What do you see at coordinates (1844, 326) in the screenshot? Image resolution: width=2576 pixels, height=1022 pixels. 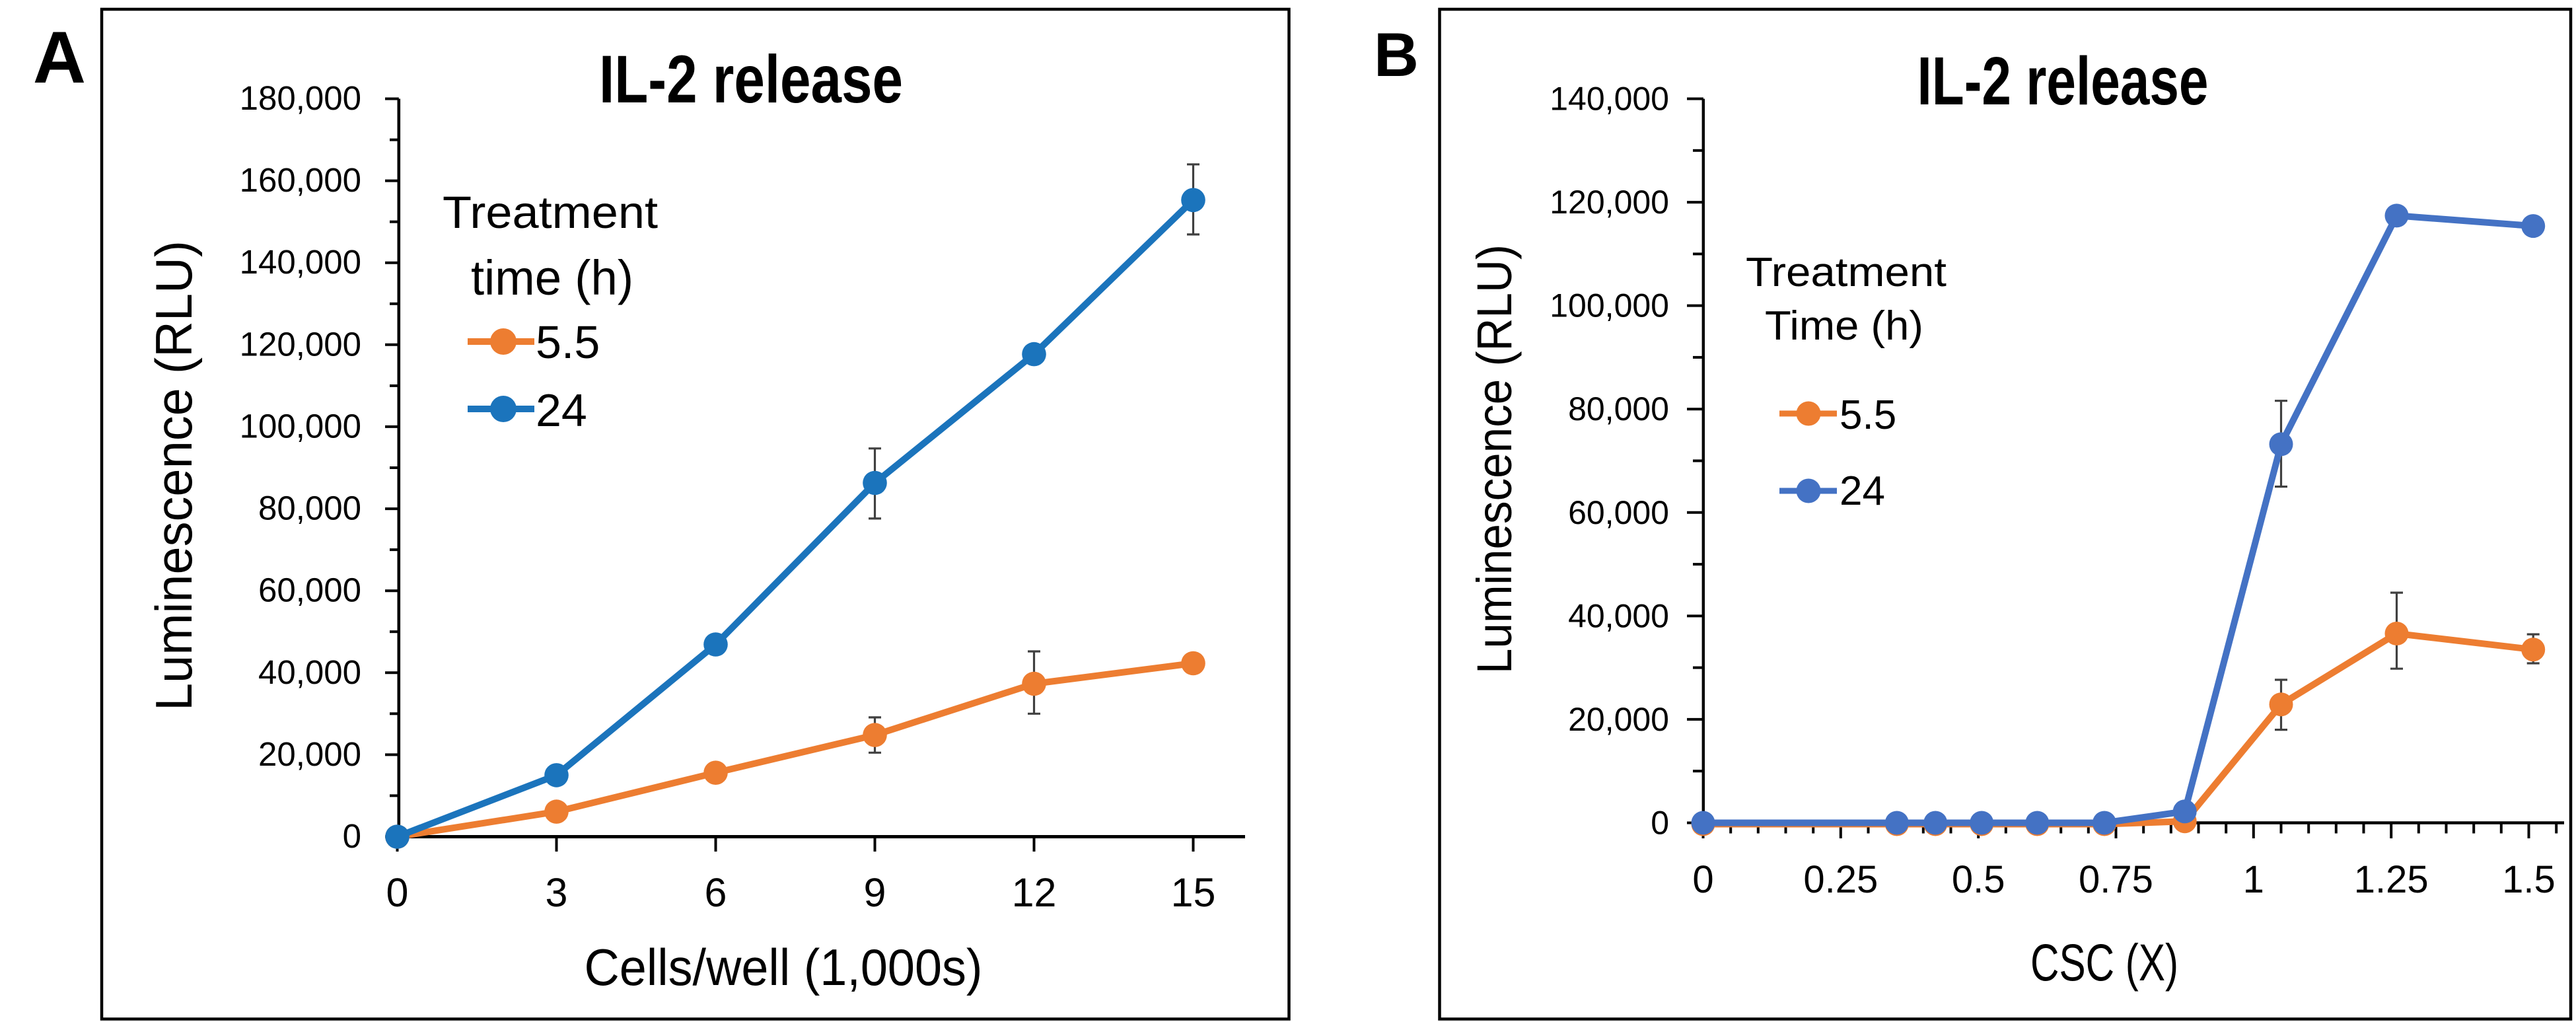 I see `svg-text: Time (h)` at bounding box center [1844, 326].